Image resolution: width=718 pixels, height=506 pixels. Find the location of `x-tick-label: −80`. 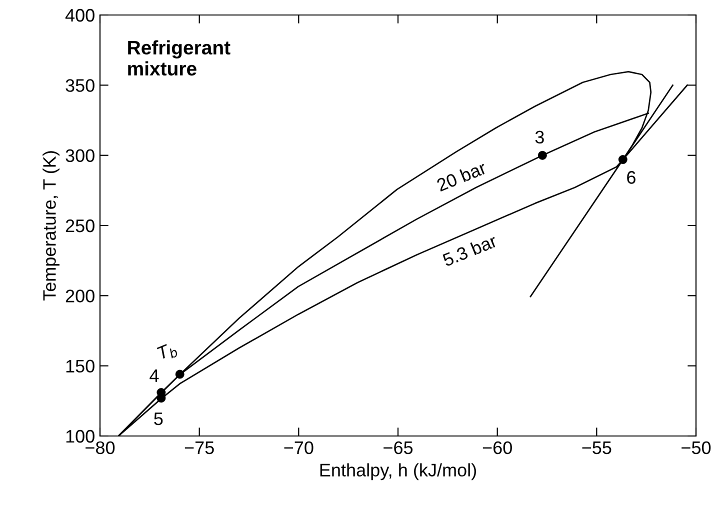

x-tick-label: −80 is located at coordinates (100, 447).